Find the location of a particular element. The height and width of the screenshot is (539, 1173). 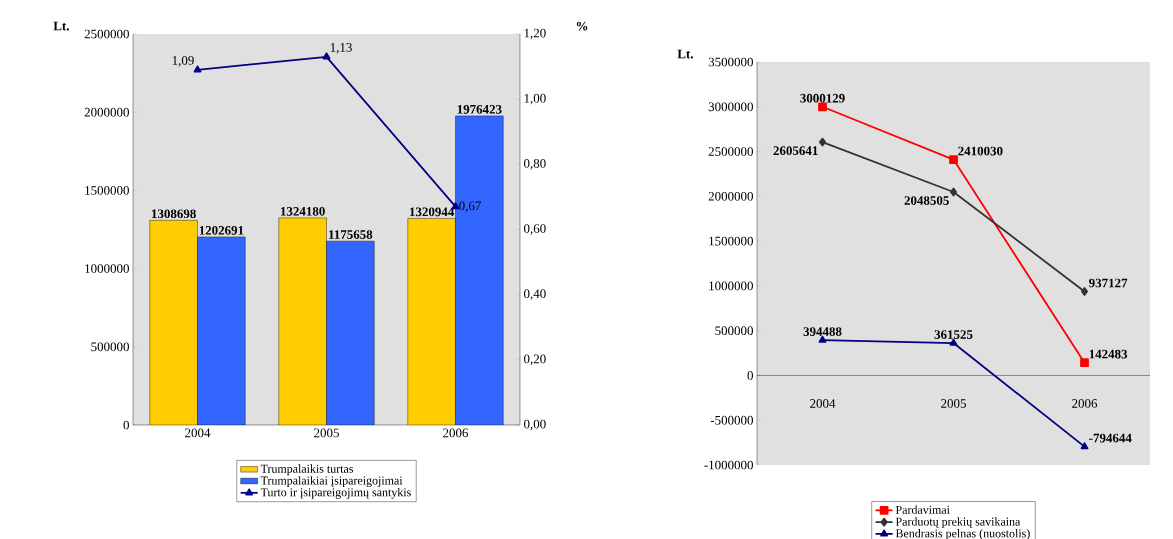

y2-tick-label: 0,80 is located at coordinates (535, 164).